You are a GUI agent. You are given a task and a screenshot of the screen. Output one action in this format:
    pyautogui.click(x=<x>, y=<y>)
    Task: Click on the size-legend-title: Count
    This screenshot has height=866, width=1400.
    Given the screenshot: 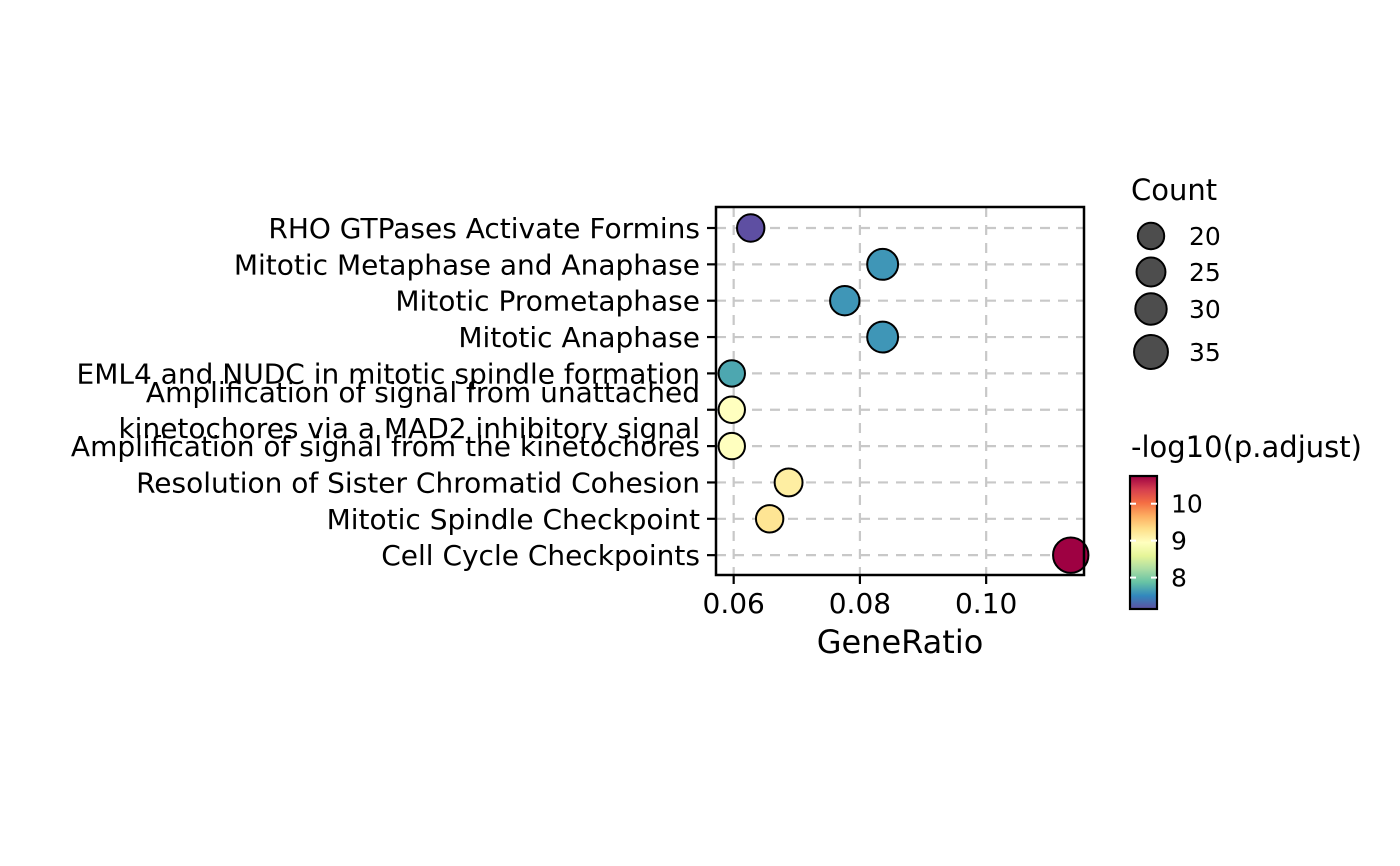 What is the action you would take?
    pyautogui.click(x=1174, y=190)
    